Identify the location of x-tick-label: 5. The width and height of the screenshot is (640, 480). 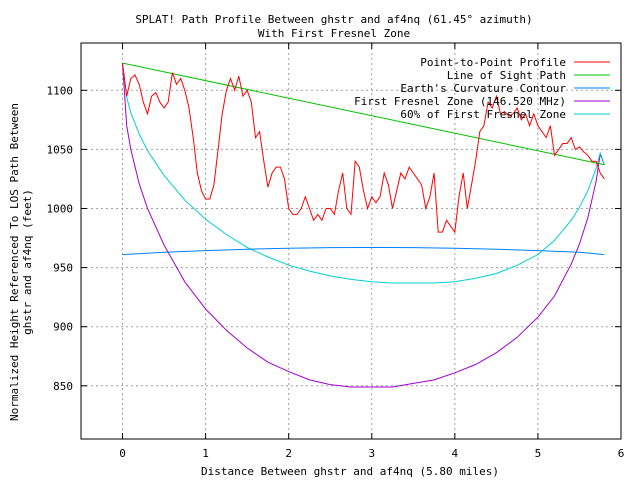
(538, 453).